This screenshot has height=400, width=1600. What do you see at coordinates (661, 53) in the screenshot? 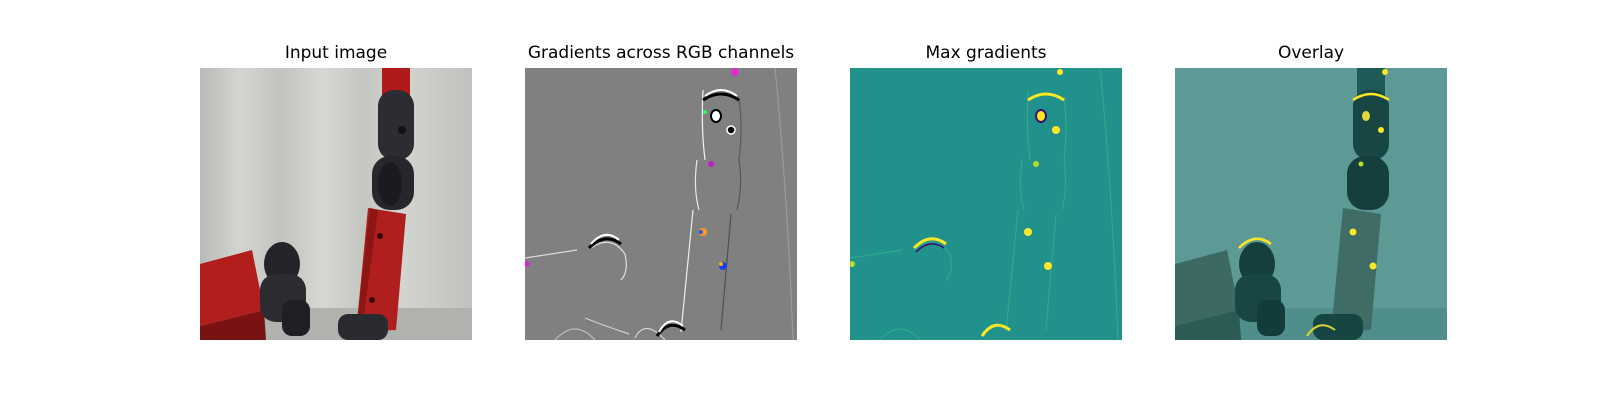
I see `panel-title: Gradients across RGB channels` at bounding box center [661, 53].